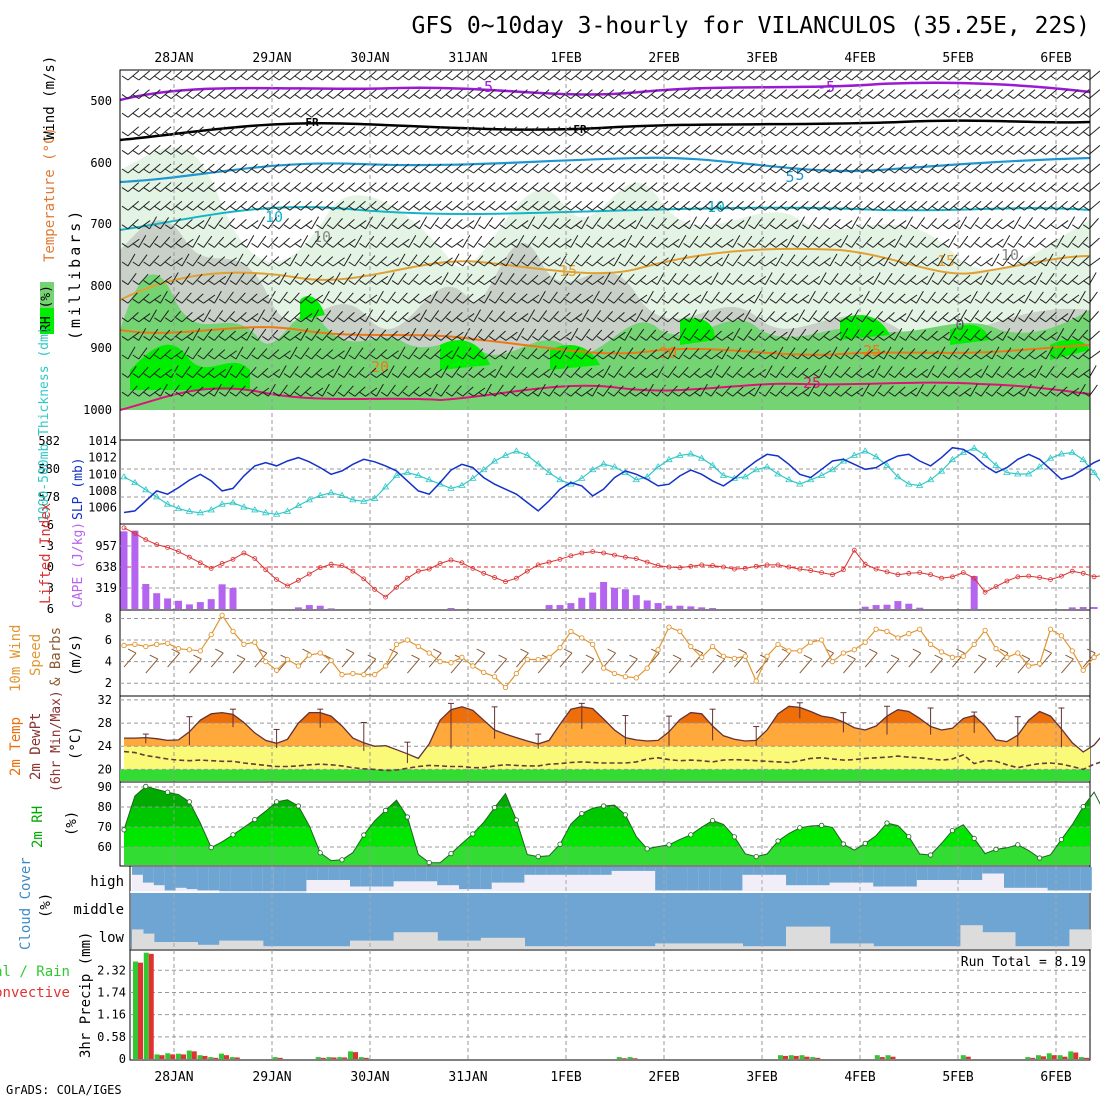 Image resolution: width=1100 pixels, height=1100 pixels. Describe the element at coordinates (108, 640) in the screenshot. I see `wind-tick: 6` at that location.